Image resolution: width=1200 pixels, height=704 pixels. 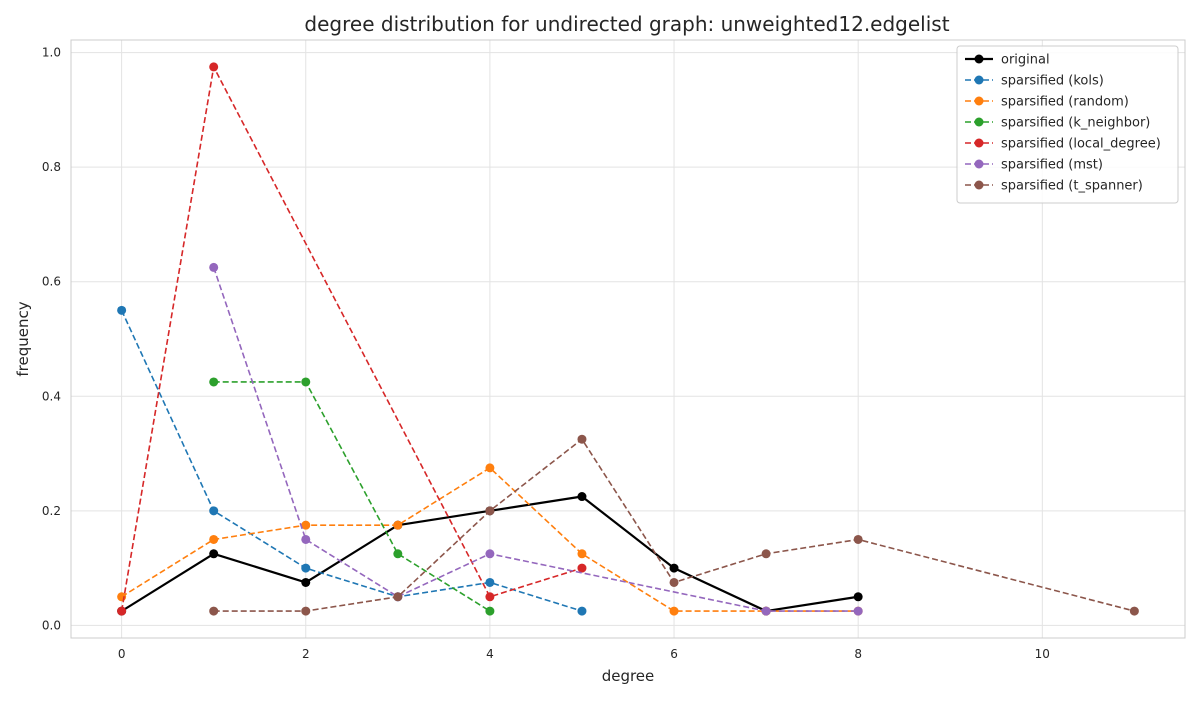 I want to click on y-tick-label: 0.4, so click(x=51, y=396).